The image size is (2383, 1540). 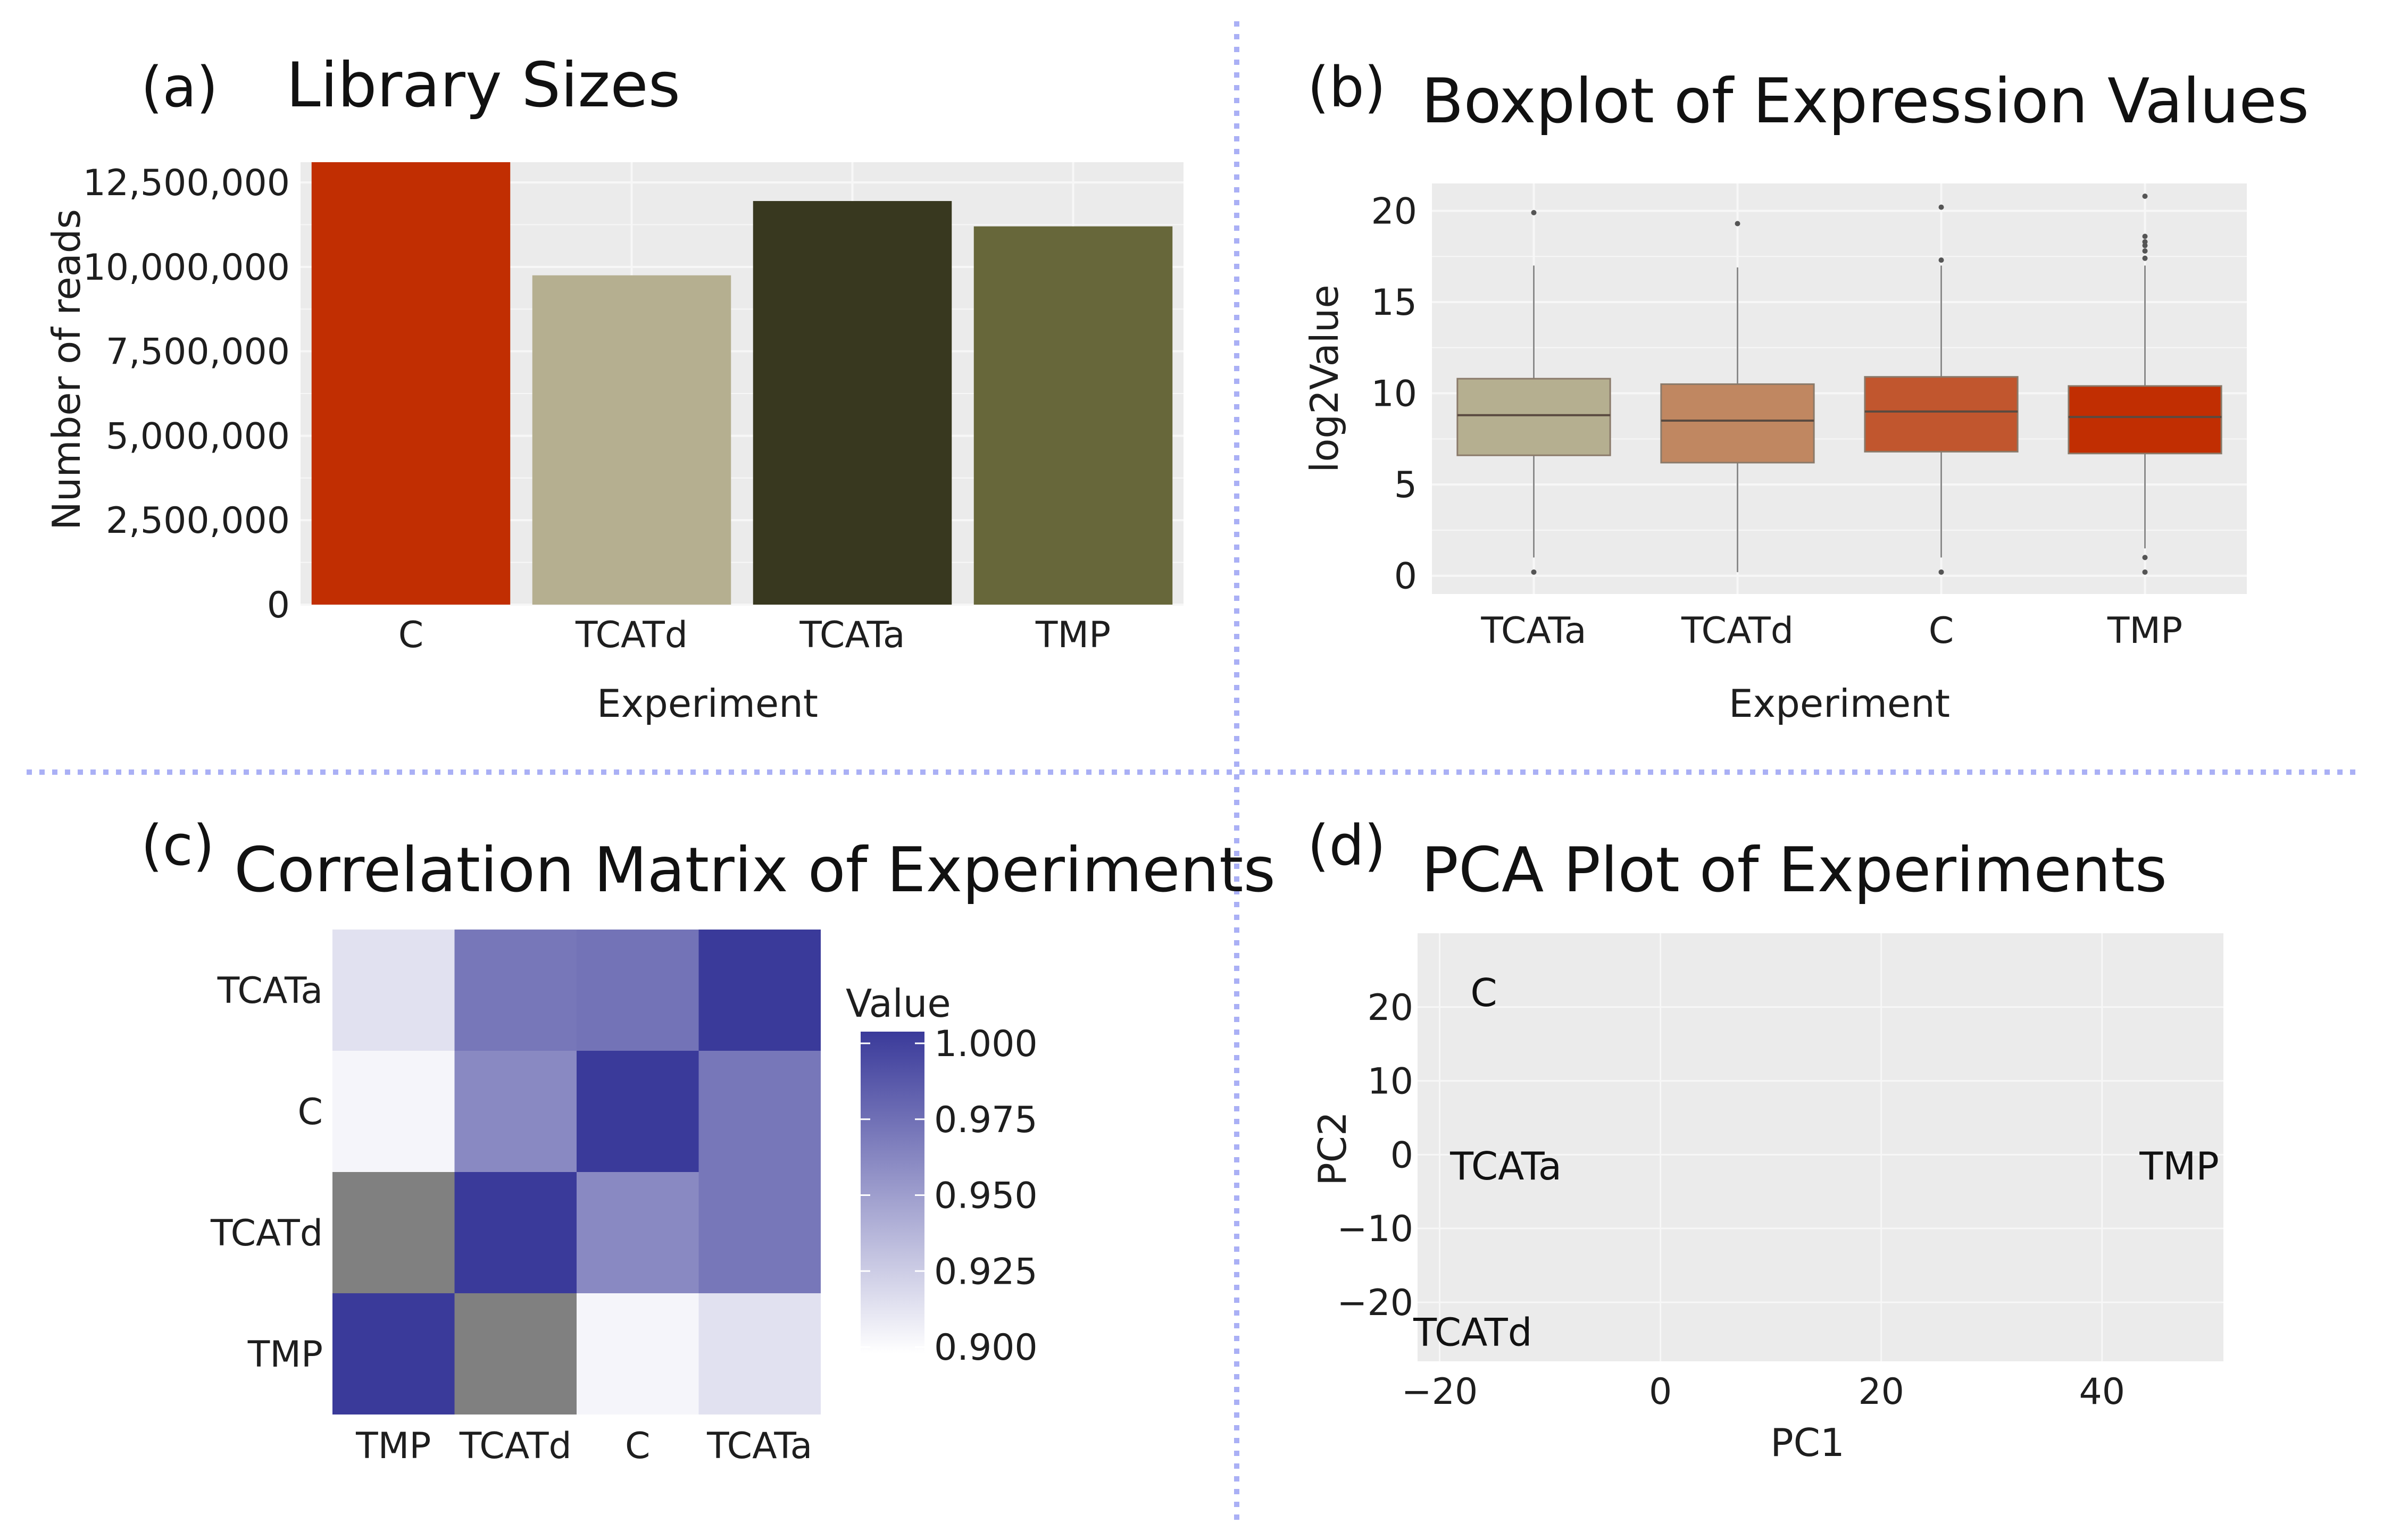 I want to click on x-axis-title-a: Experiment, so click(x=708, y=703).